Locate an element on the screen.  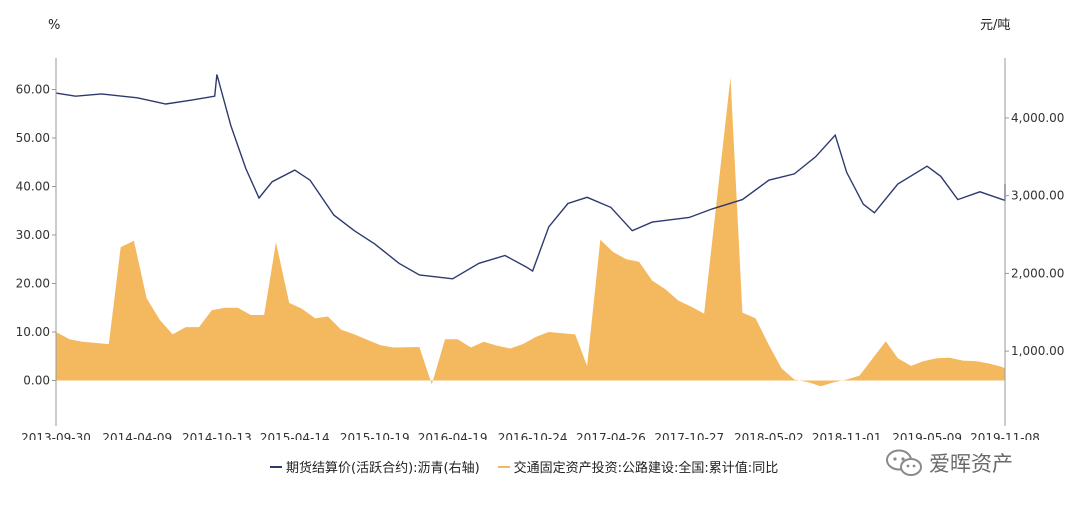
left-tick-label: 40.00 is located at coordinates (33, 187).